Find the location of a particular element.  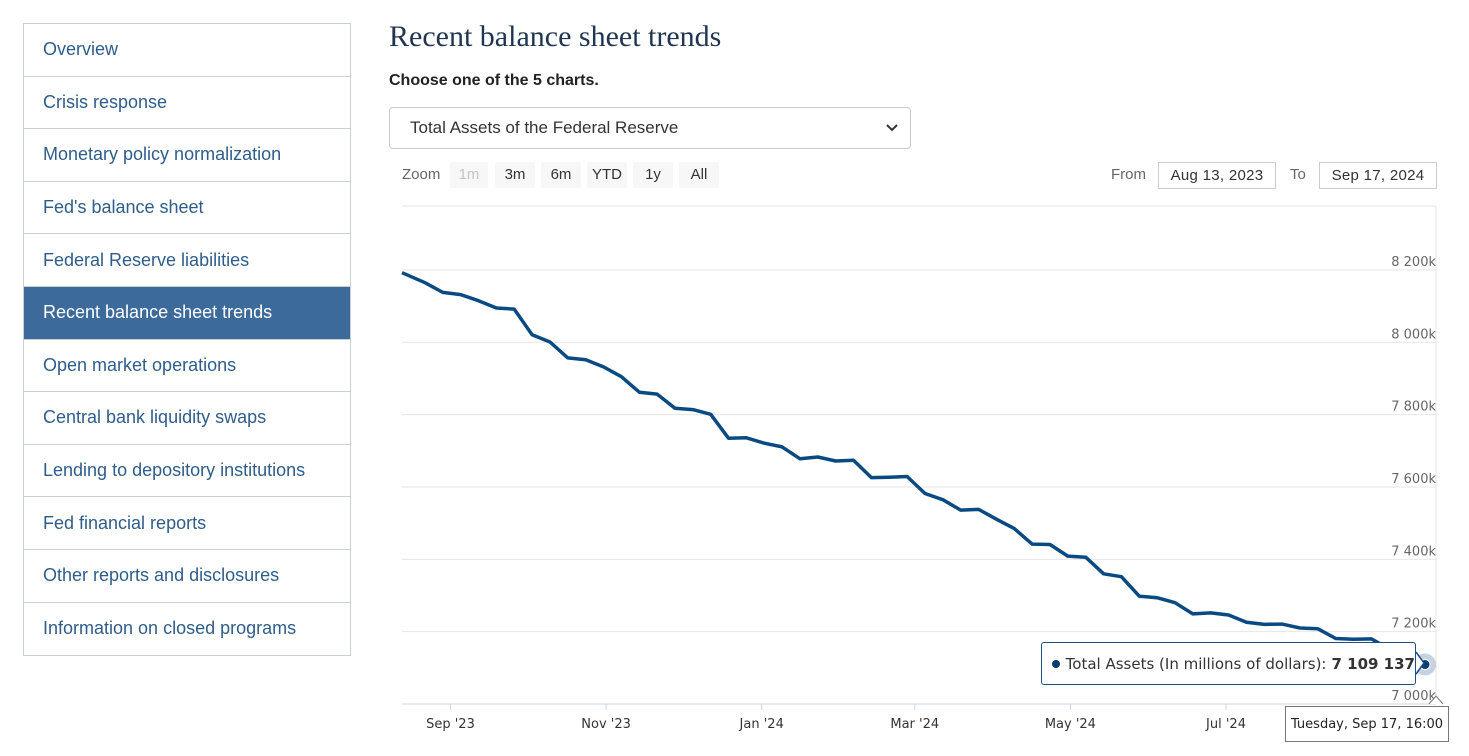

to-date-input: Sep 17, 2024 is located at coordinates (1378, 175).